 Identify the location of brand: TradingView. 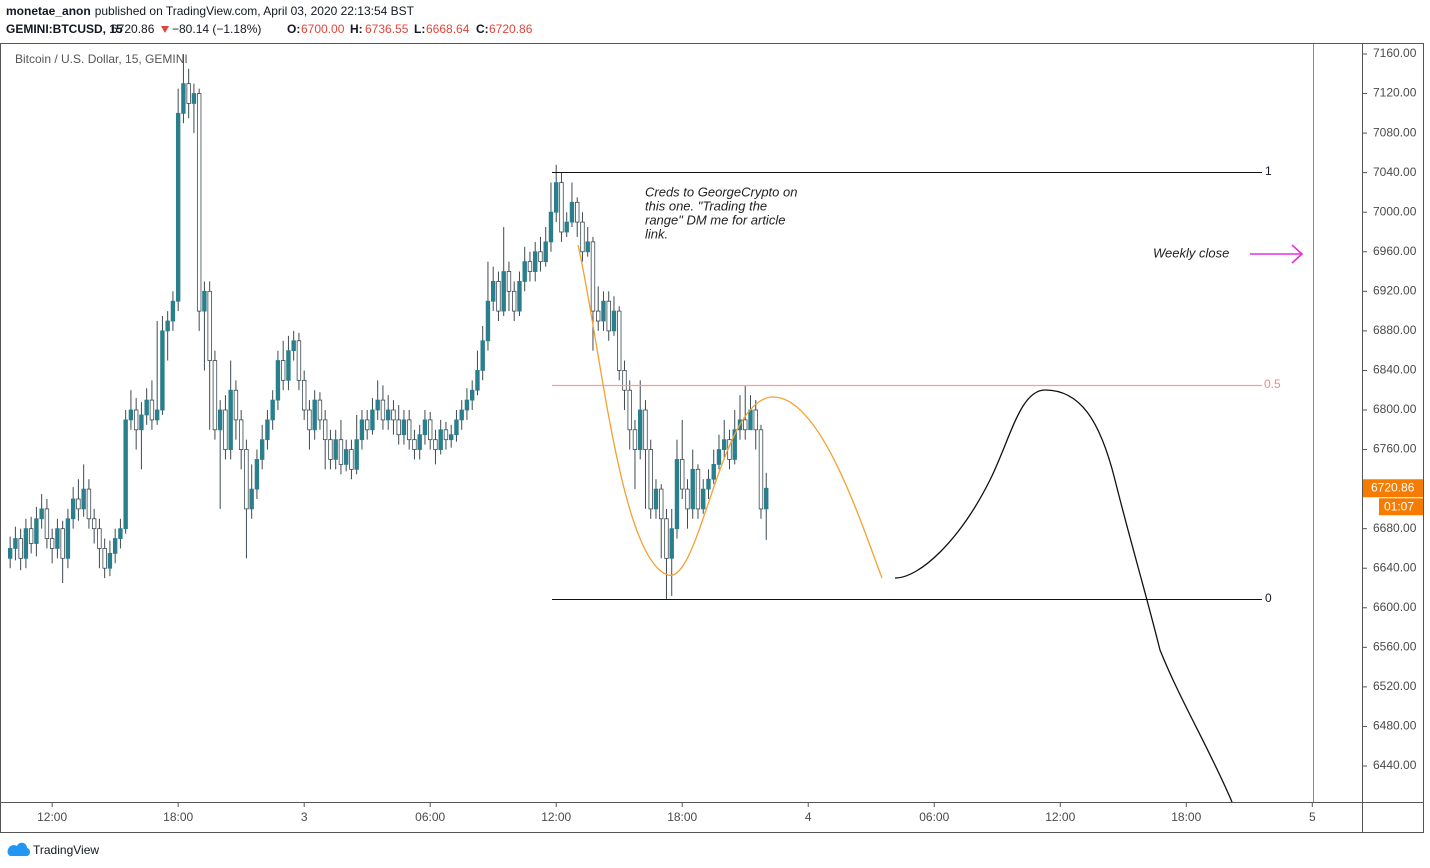
(66, 850).